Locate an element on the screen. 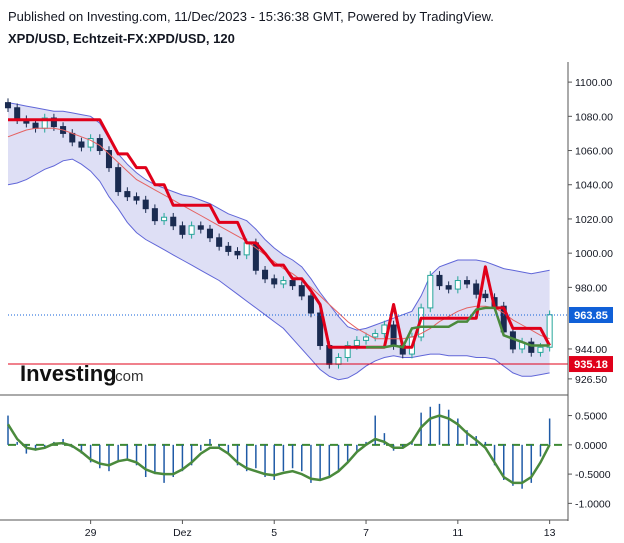 Image resolution: width=624 pixels, height=543 pixels. price-tags: 963.85 935.18 is located at coordinates (591, 339).